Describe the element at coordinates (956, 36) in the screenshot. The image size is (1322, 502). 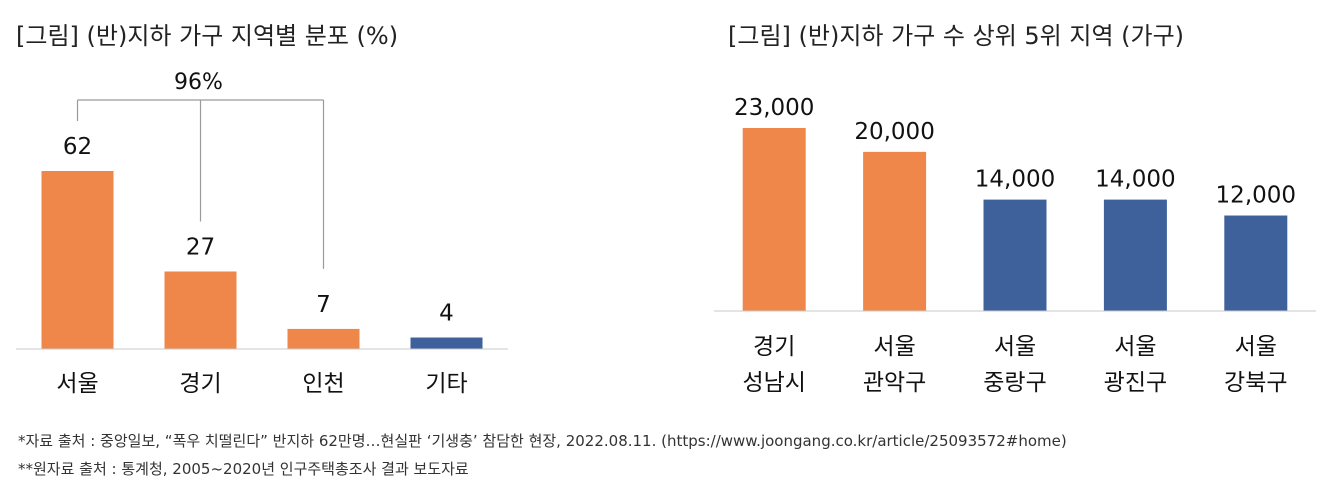
I see `right-chart-title: [그림] (반)지하 가구 수 상위 5위 지역 (가구)` at that location.